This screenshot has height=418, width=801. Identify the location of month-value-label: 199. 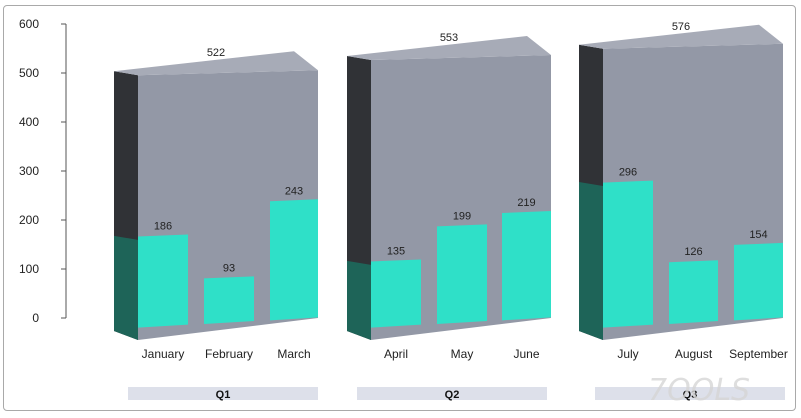
(462, 216).